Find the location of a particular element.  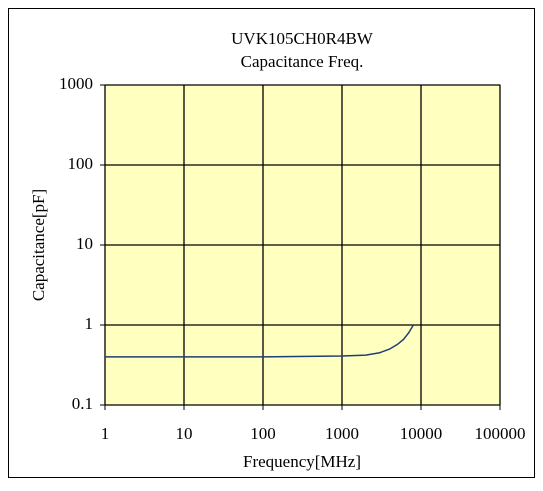

y-axis-label: Capacitance[pF] is located at coordinates (38, 245).